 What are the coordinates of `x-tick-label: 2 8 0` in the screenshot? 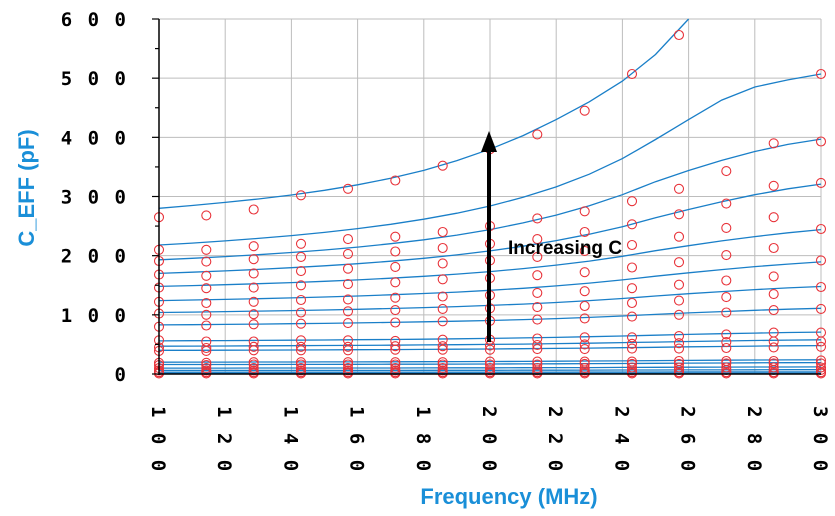 It's located at (754, 439).